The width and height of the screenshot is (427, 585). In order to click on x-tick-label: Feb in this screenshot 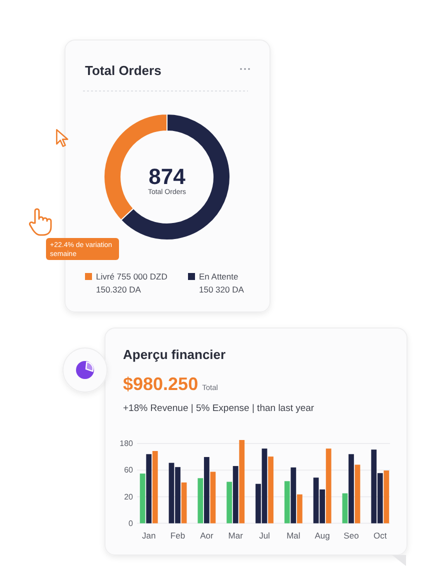, I will do `click(178, 535)`.